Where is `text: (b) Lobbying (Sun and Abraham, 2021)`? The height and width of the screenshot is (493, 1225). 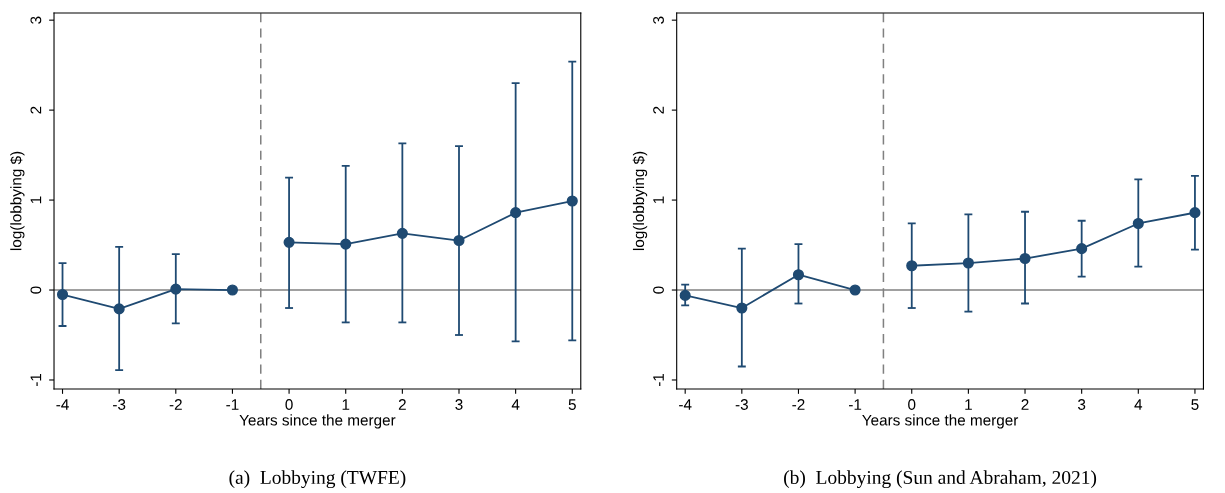
text: (b) Lobbying (Sun and Abraham, 2021) is located at coordinates (940, 479).